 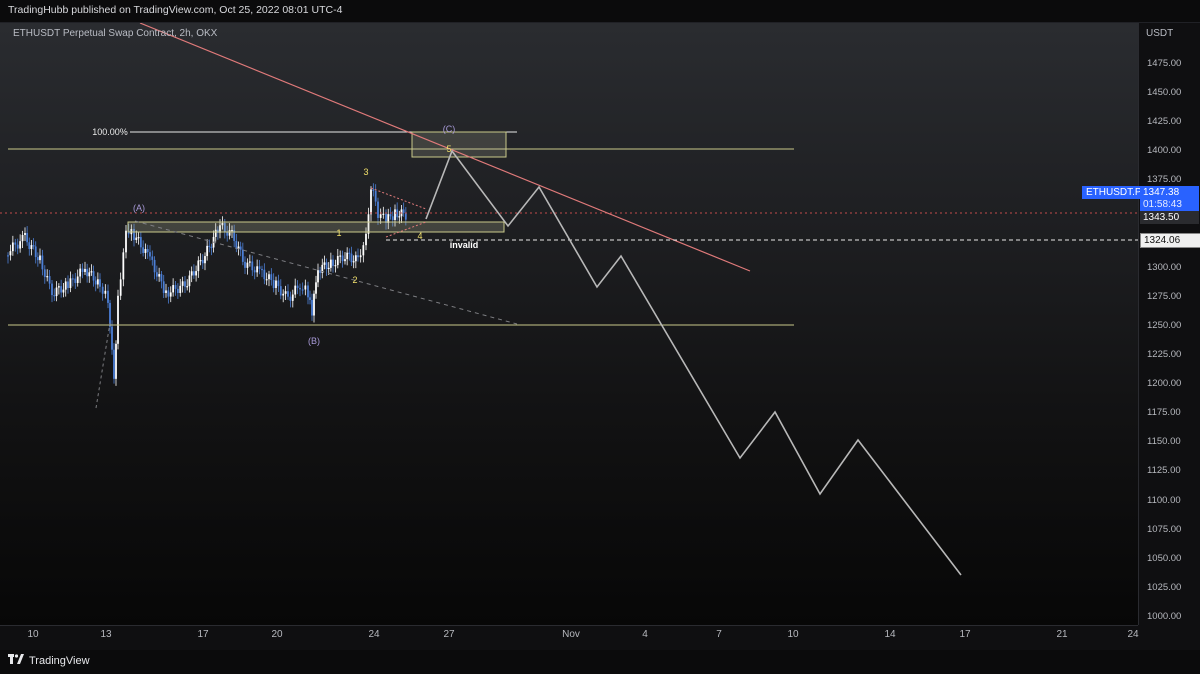 I want to click on x-tick-label: 7, so click(x=719, y=634).